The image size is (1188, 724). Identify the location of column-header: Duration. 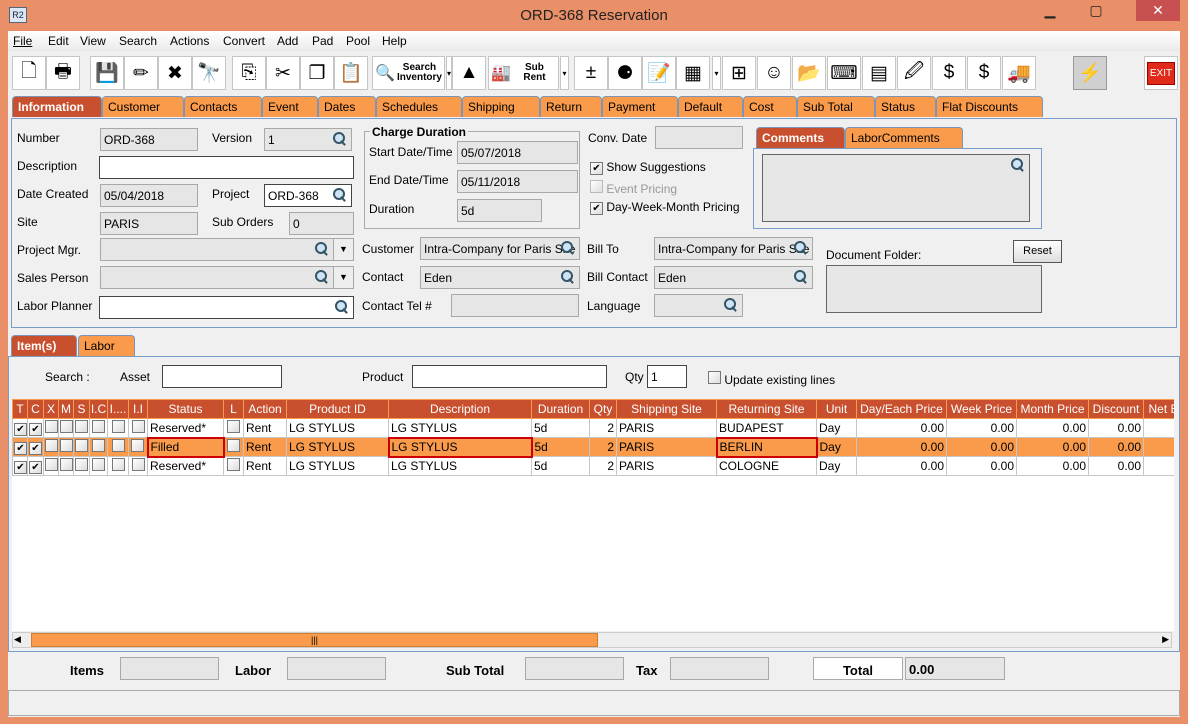
(560, 409).